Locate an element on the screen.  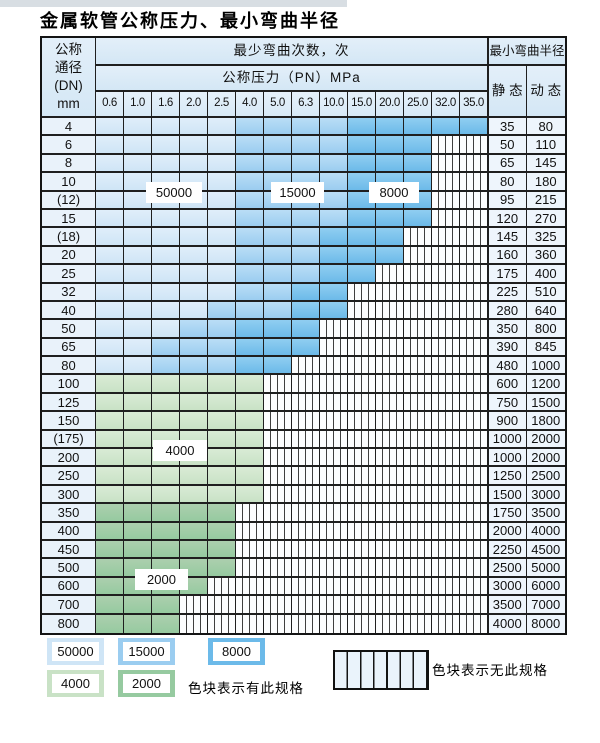
radius-dynamic-cell: 4500 is located at coordinates (545, 550).